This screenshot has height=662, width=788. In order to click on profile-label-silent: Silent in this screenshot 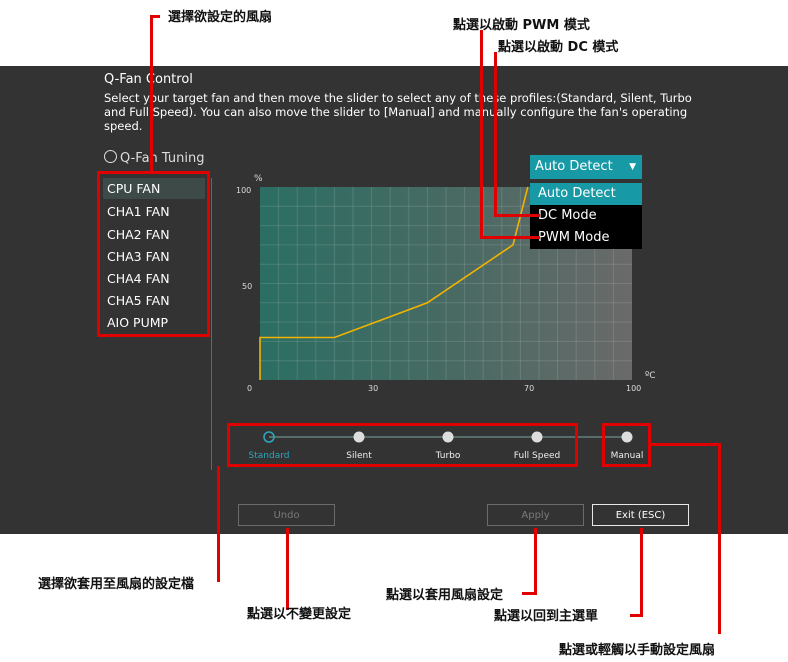, I will do `click(359, 456)`.